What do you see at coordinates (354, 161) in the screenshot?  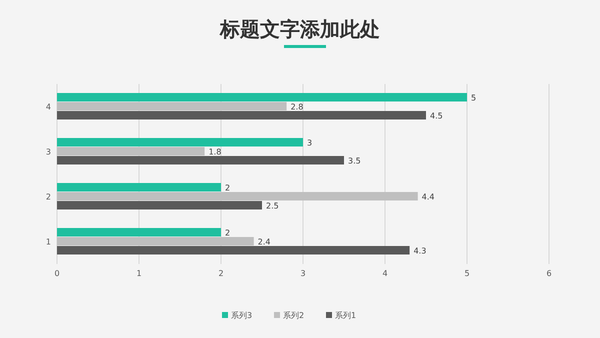 I see `data-label: 3.5` at bounding box center [354, 161].